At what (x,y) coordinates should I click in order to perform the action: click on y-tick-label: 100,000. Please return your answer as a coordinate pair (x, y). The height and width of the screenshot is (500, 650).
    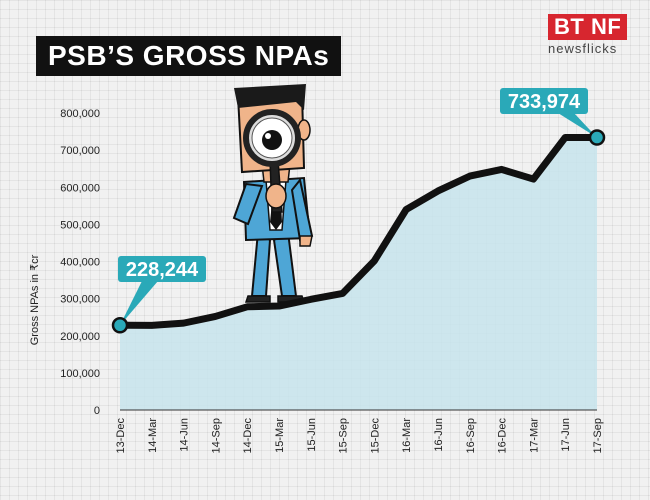
    Looking at the image, I should click on (80, 374).